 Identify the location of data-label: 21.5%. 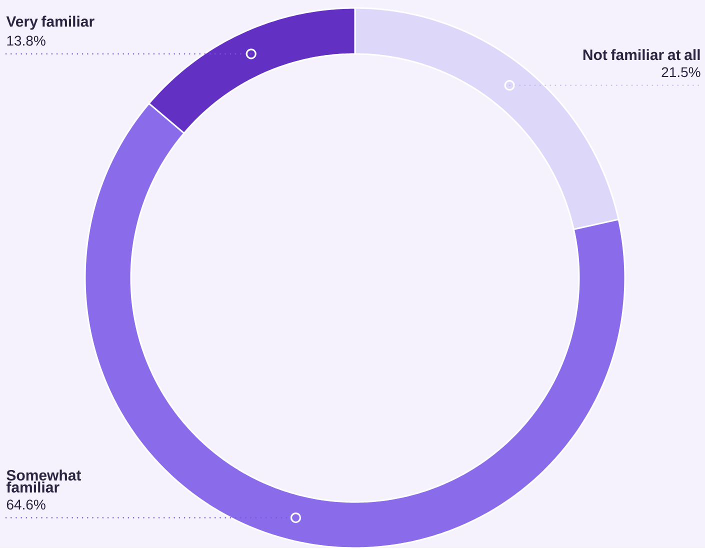
(681, 72).